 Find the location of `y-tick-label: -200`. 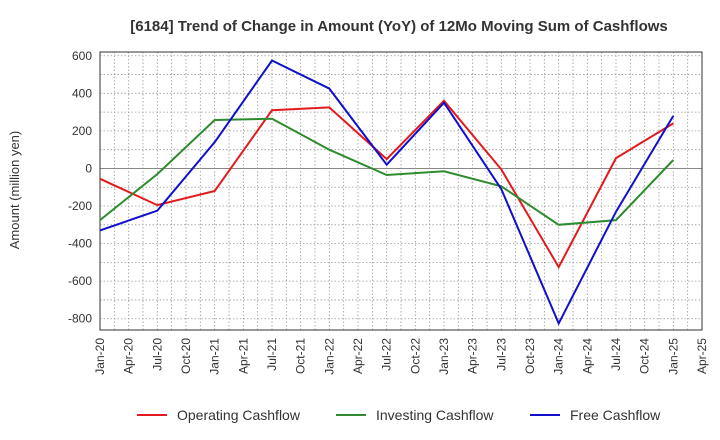

y-tick-label: -200 is located at coordinates (80, 206).